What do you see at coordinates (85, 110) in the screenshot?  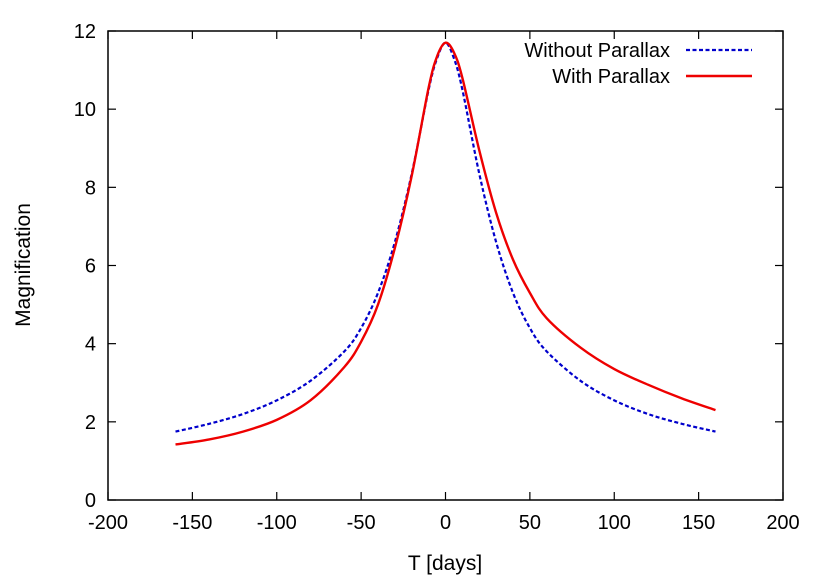 I see `y-tick-label-5: 10` at bounding box center [85, 110].